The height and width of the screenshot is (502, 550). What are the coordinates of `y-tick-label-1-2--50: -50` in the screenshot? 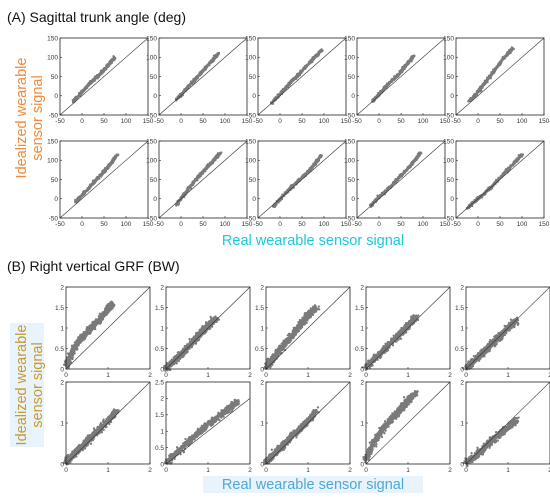 It's located at (153, 115).